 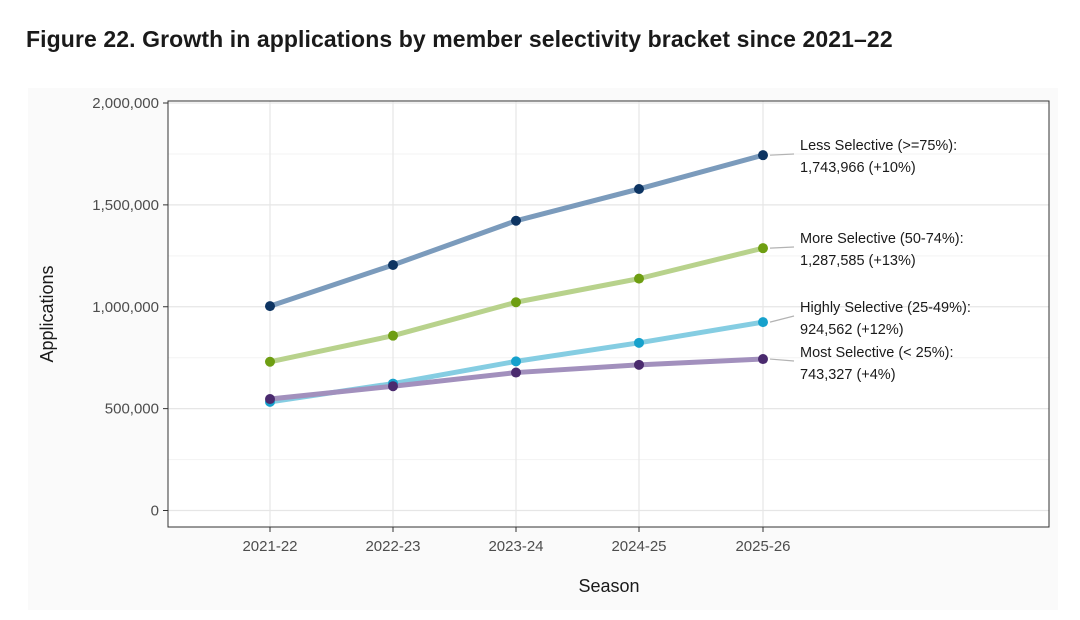 I want to click on series-value-label: 743,327 (+4%), so click(x=848, y=375).